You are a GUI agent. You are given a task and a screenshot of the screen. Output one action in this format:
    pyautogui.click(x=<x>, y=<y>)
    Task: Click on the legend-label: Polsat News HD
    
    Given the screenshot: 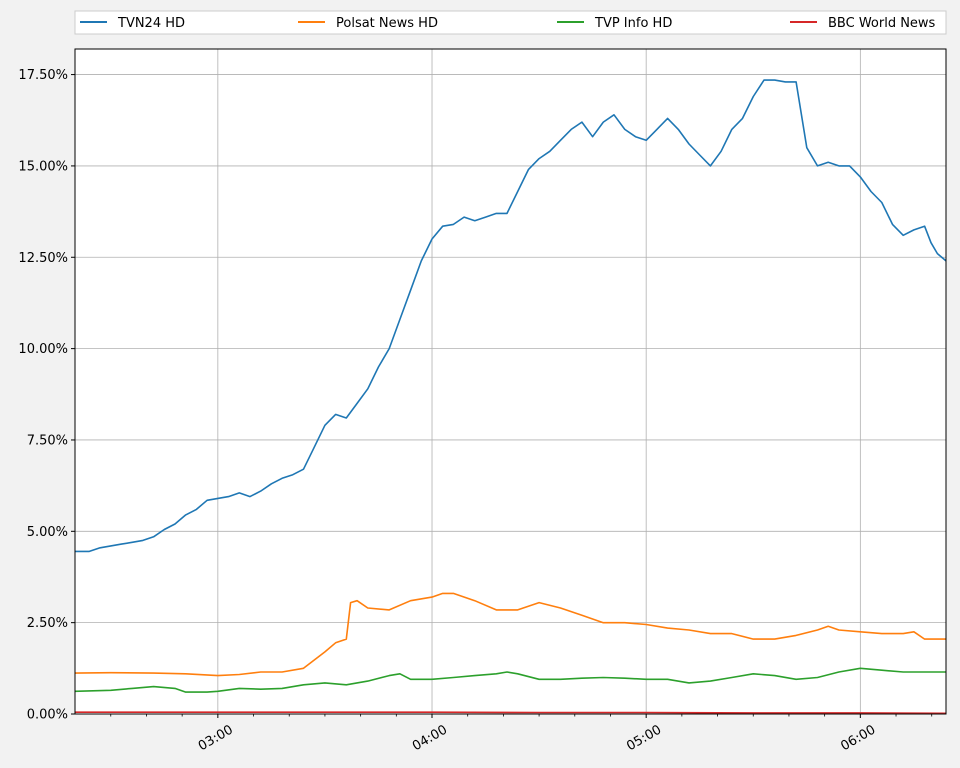 What is the action you would take?
    pyautogui.click(x=387, y=23)
    